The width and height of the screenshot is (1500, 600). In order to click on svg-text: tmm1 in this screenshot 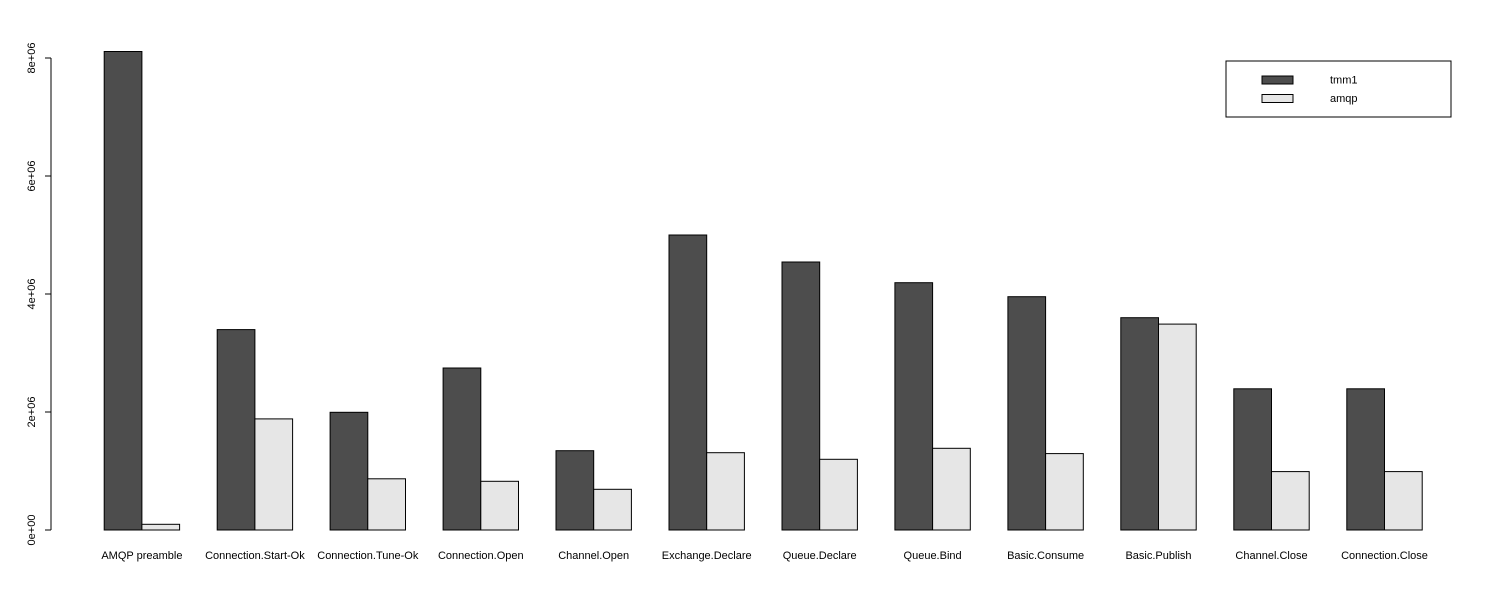, I will do `click(1344, 81)`.